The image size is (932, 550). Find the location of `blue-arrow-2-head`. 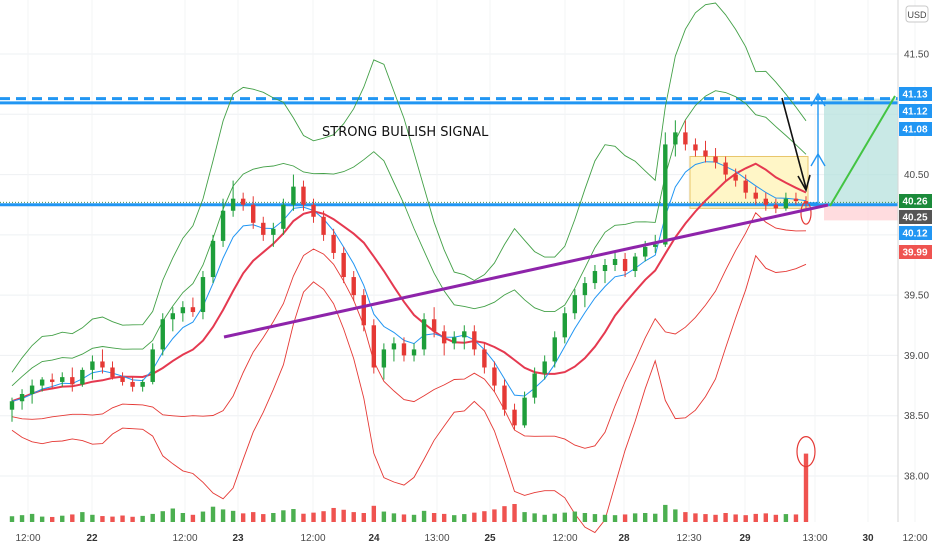

blue-arrow-2-head is located at coordinates (818, 99).